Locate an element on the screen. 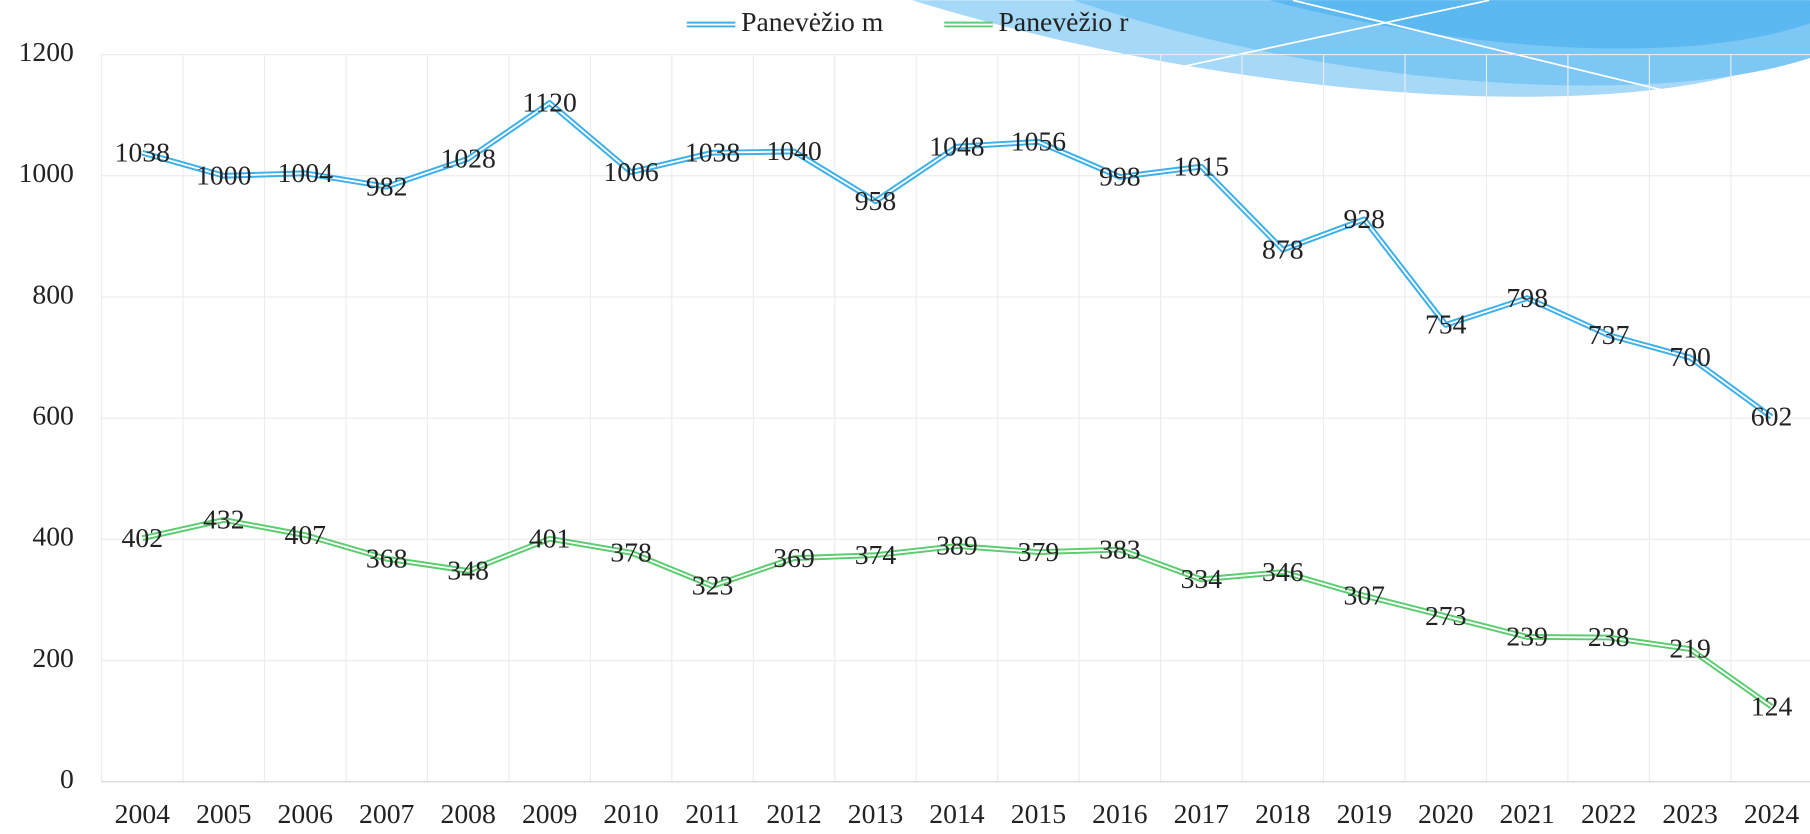 The image size is (1810, 834). x-tick-label: 2018 is located at coordinates (1282, 813).